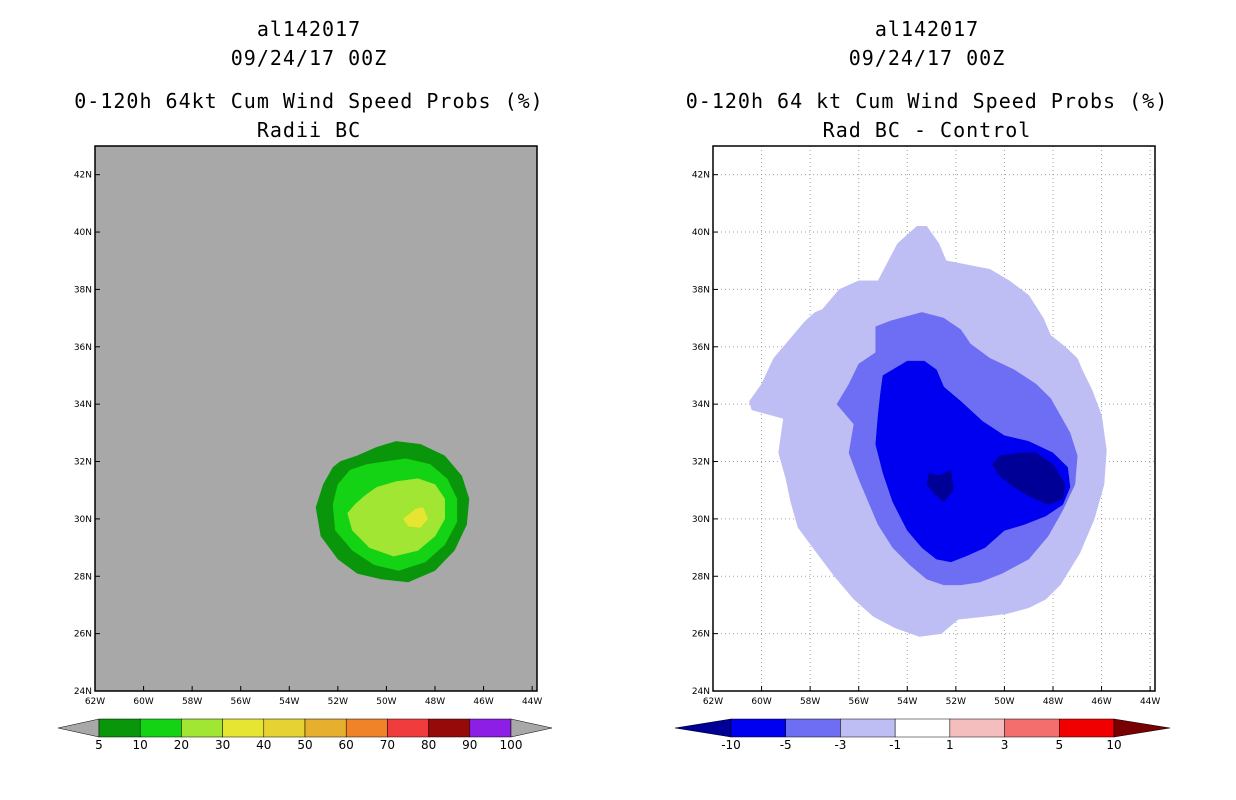  I want to click on left-x-tick-label: 44W, so click(532, 702).